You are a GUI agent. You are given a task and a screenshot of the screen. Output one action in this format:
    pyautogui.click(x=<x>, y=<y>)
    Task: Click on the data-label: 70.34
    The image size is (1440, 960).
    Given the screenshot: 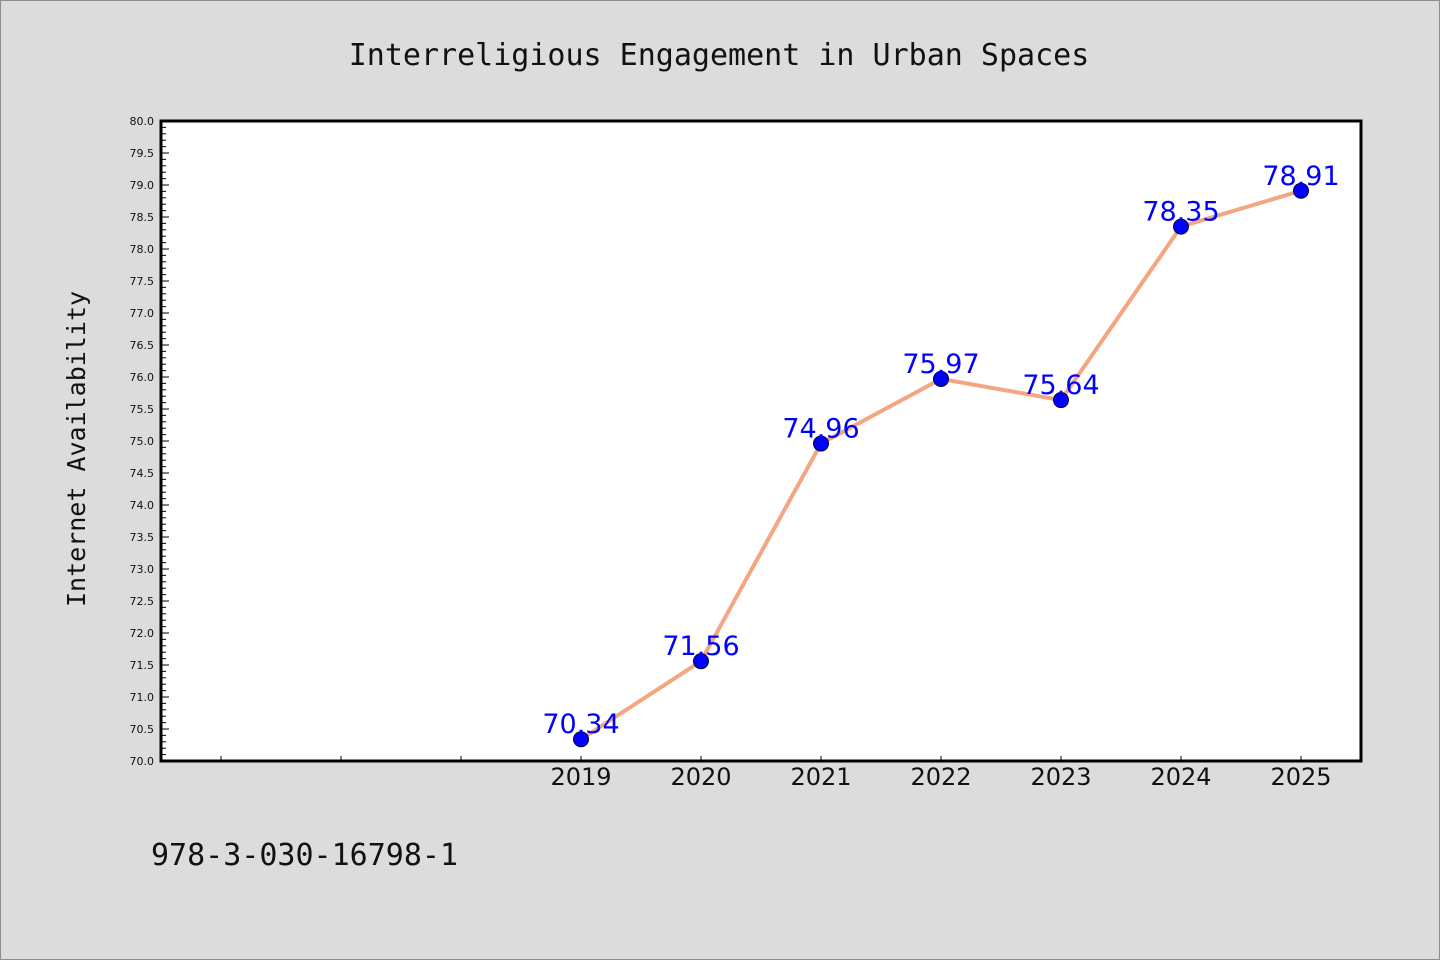 What is the action you would take?
    pyautogui.click(x=580, y=724)
    